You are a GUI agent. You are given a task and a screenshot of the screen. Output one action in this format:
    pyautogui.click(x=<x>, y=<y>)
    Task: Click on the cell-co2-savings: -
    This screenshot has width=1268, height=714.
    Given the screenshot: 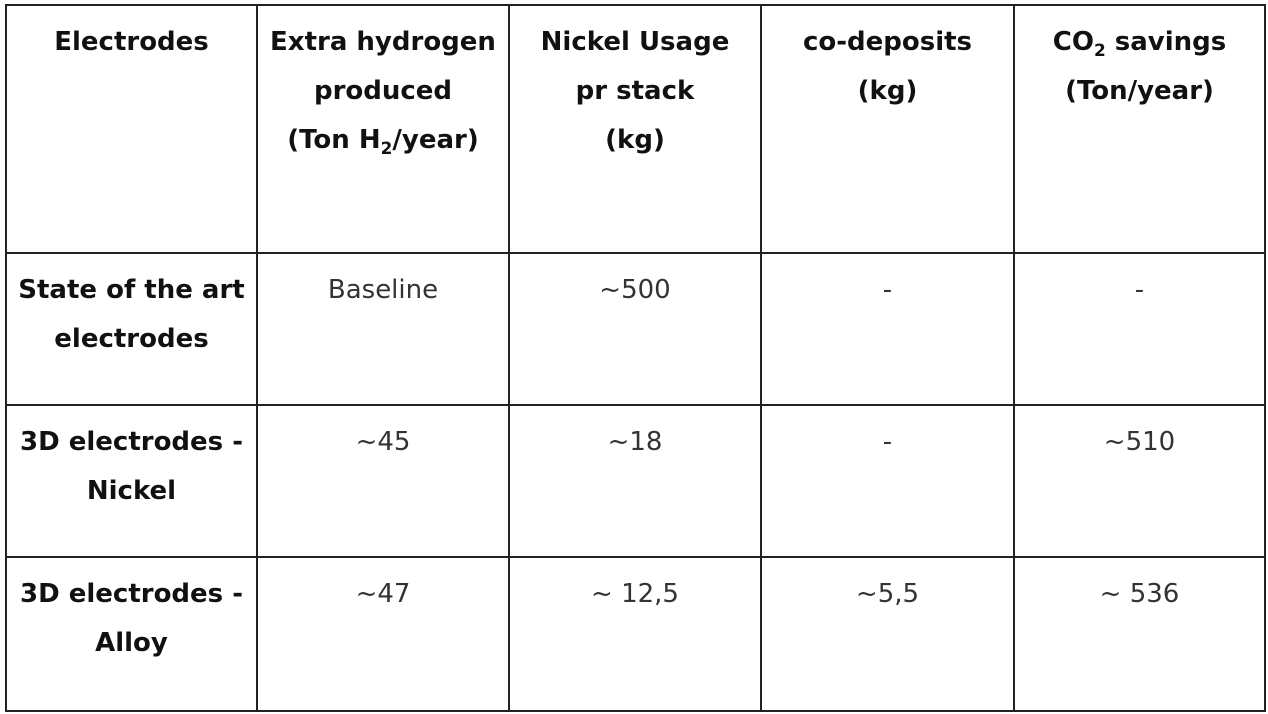 What is the action you would take?
    pyautogui.click(x=1139, y=329)
    